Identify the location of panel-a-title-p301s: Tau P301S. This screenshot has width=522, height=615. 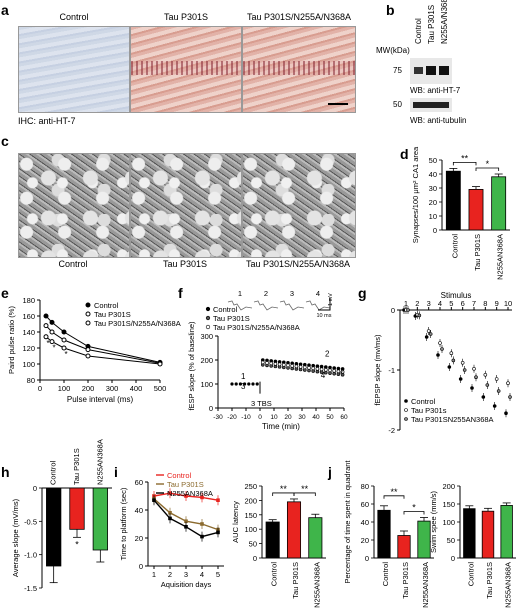
(186, 17).